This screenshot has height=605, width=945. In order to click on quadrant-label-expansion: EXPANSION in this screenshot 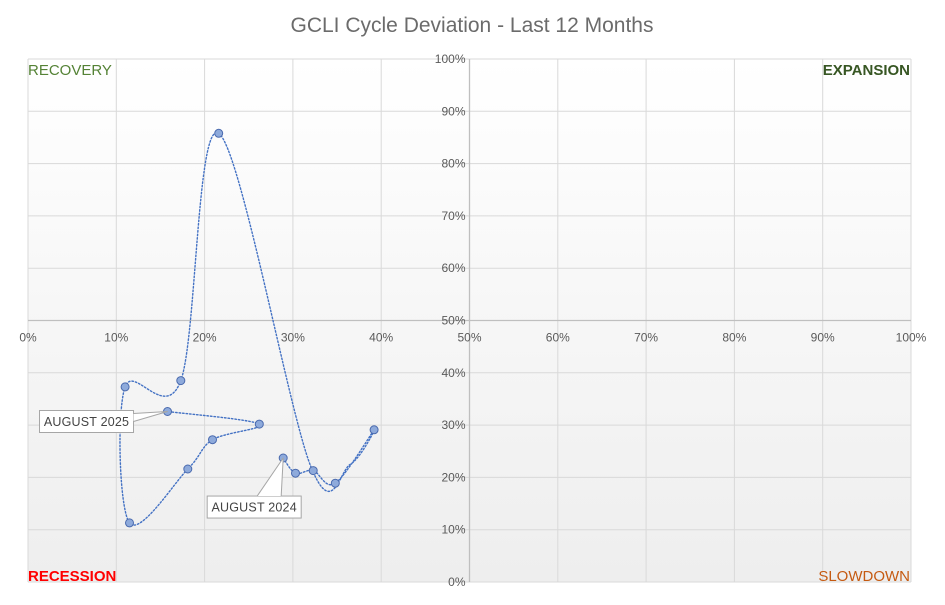, I will do `click(866, 70)`.